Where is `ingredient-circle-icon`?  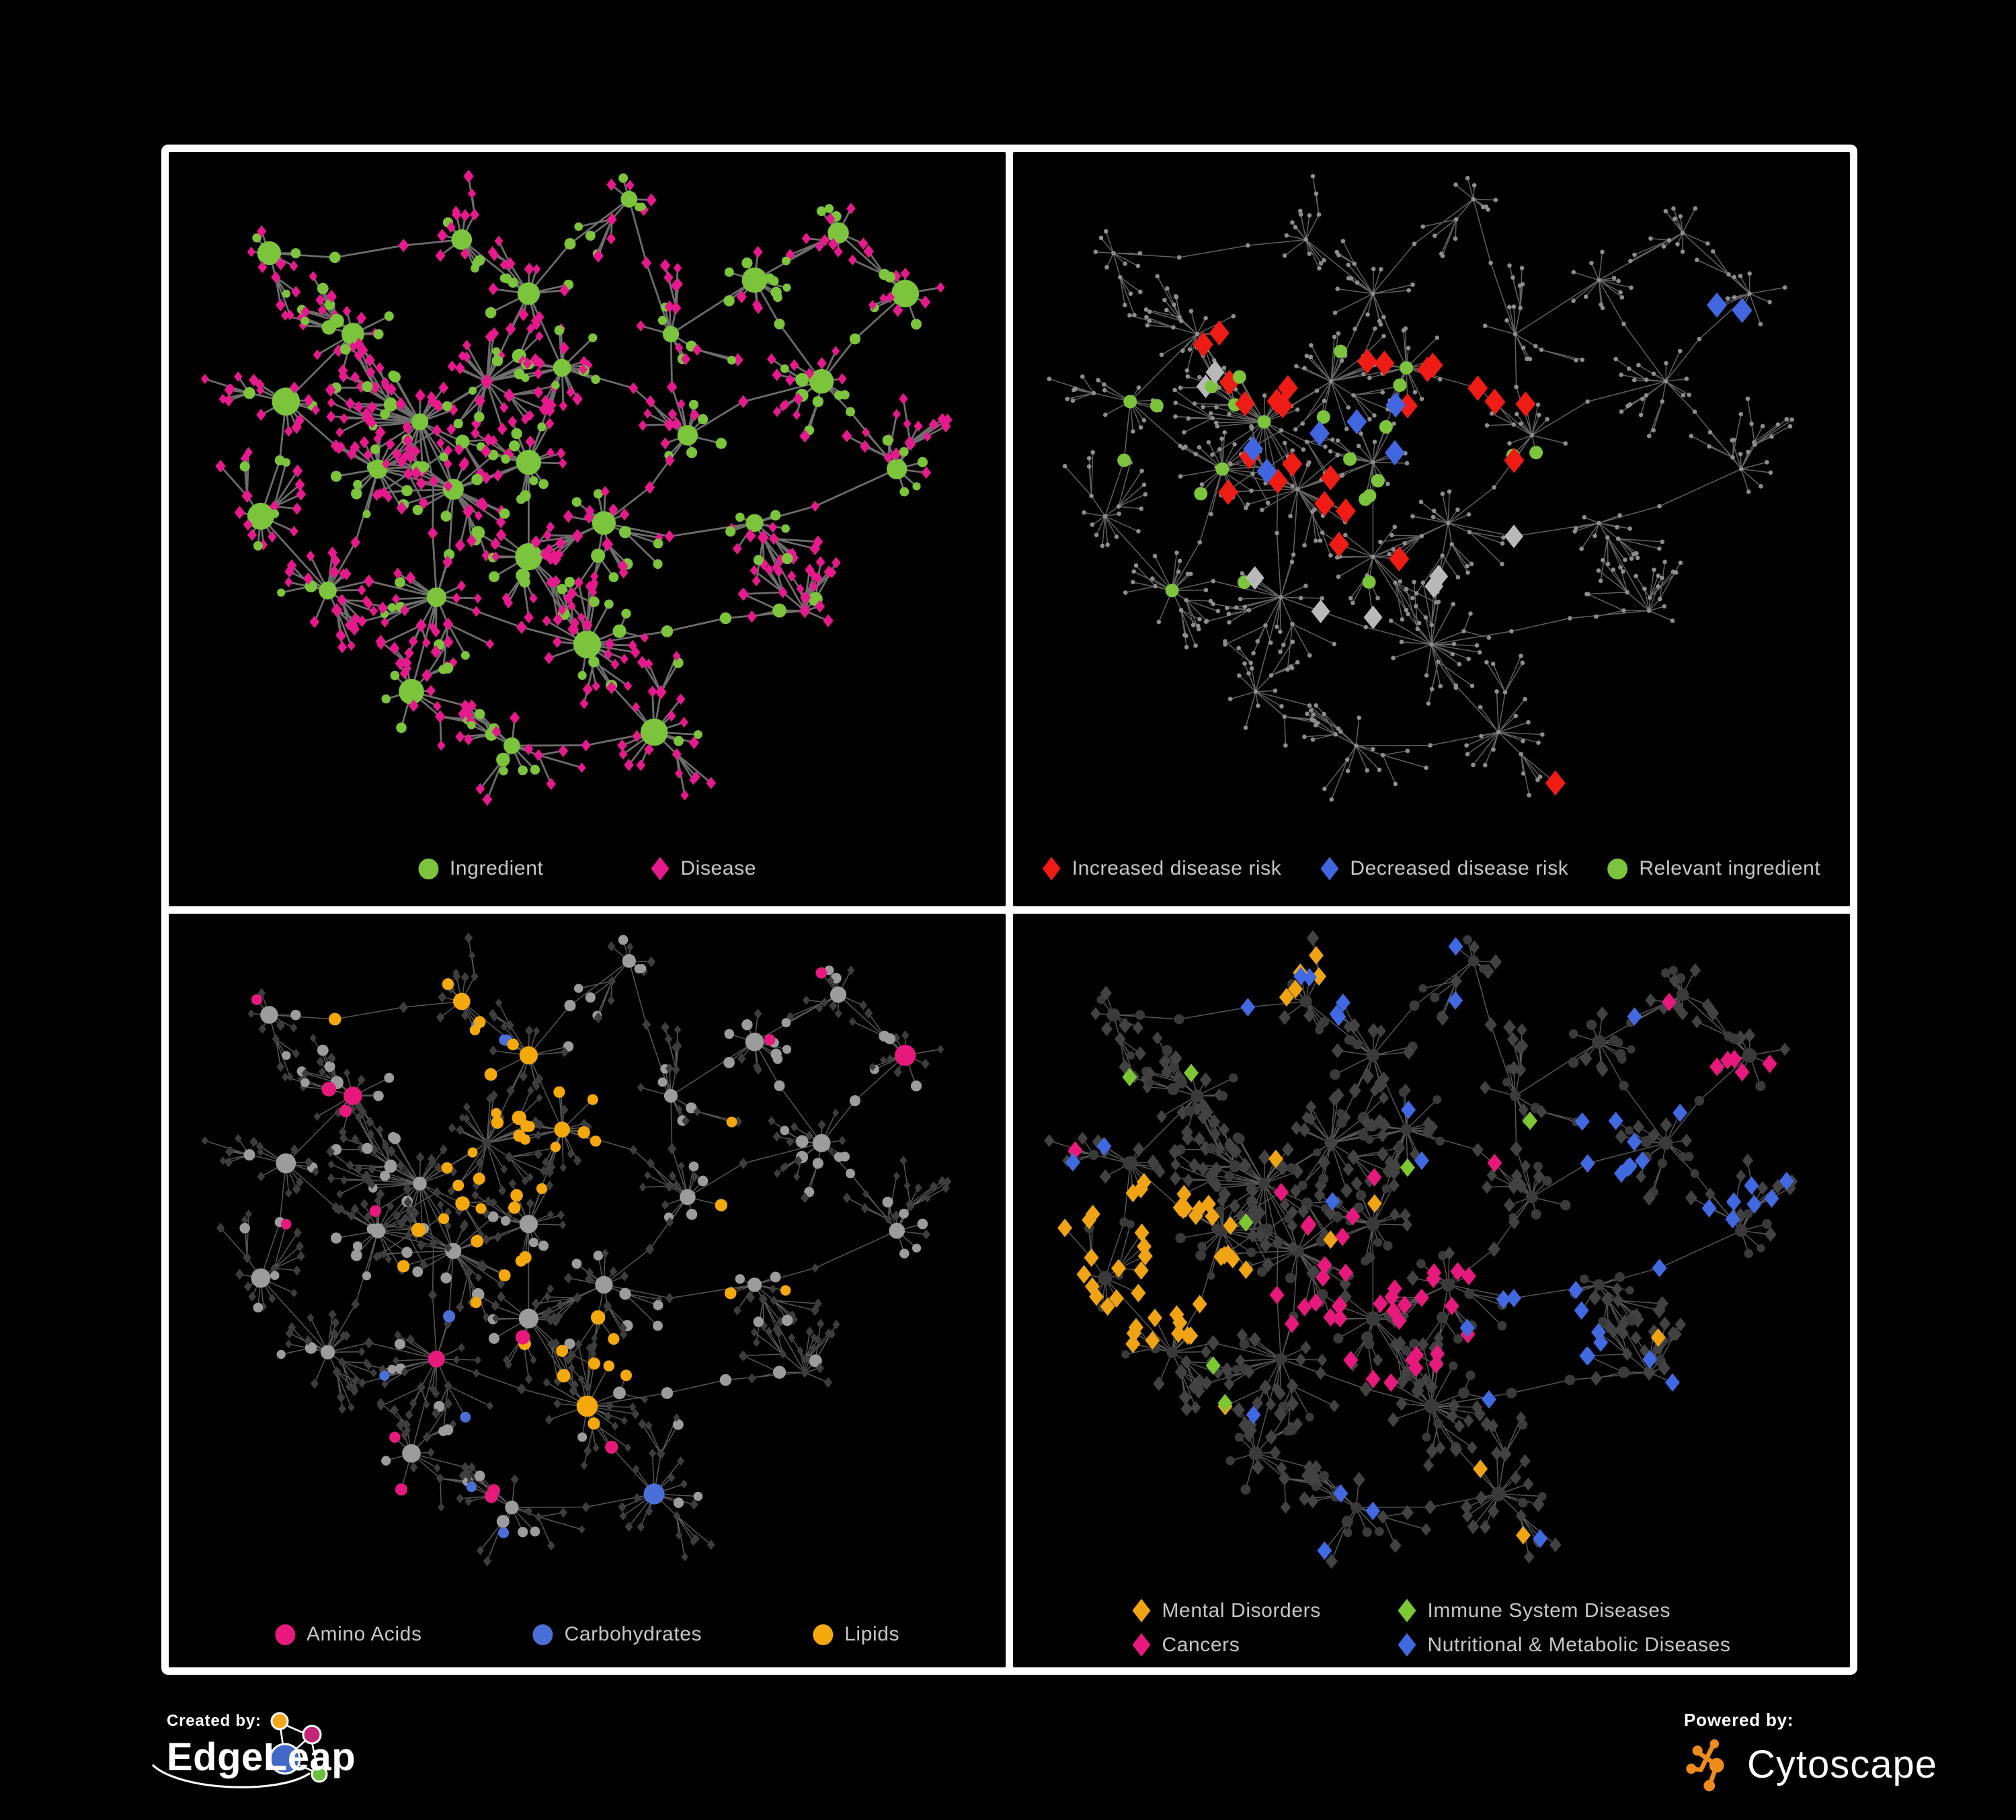
ingredient-circle-icon is located at coordinates (427, 868).